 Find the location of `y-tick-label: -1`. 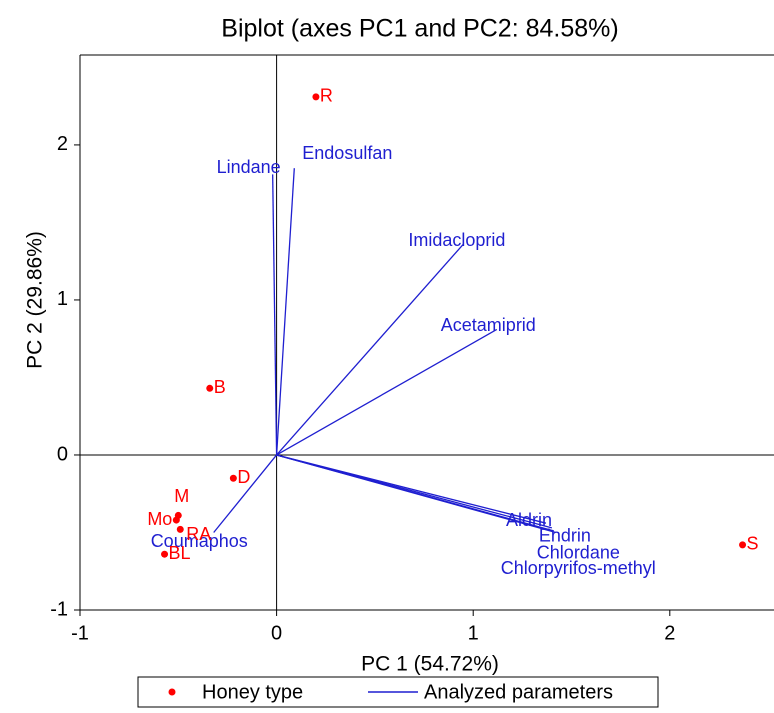

y-tick-label: -1 is located at coordinates (59, 609).